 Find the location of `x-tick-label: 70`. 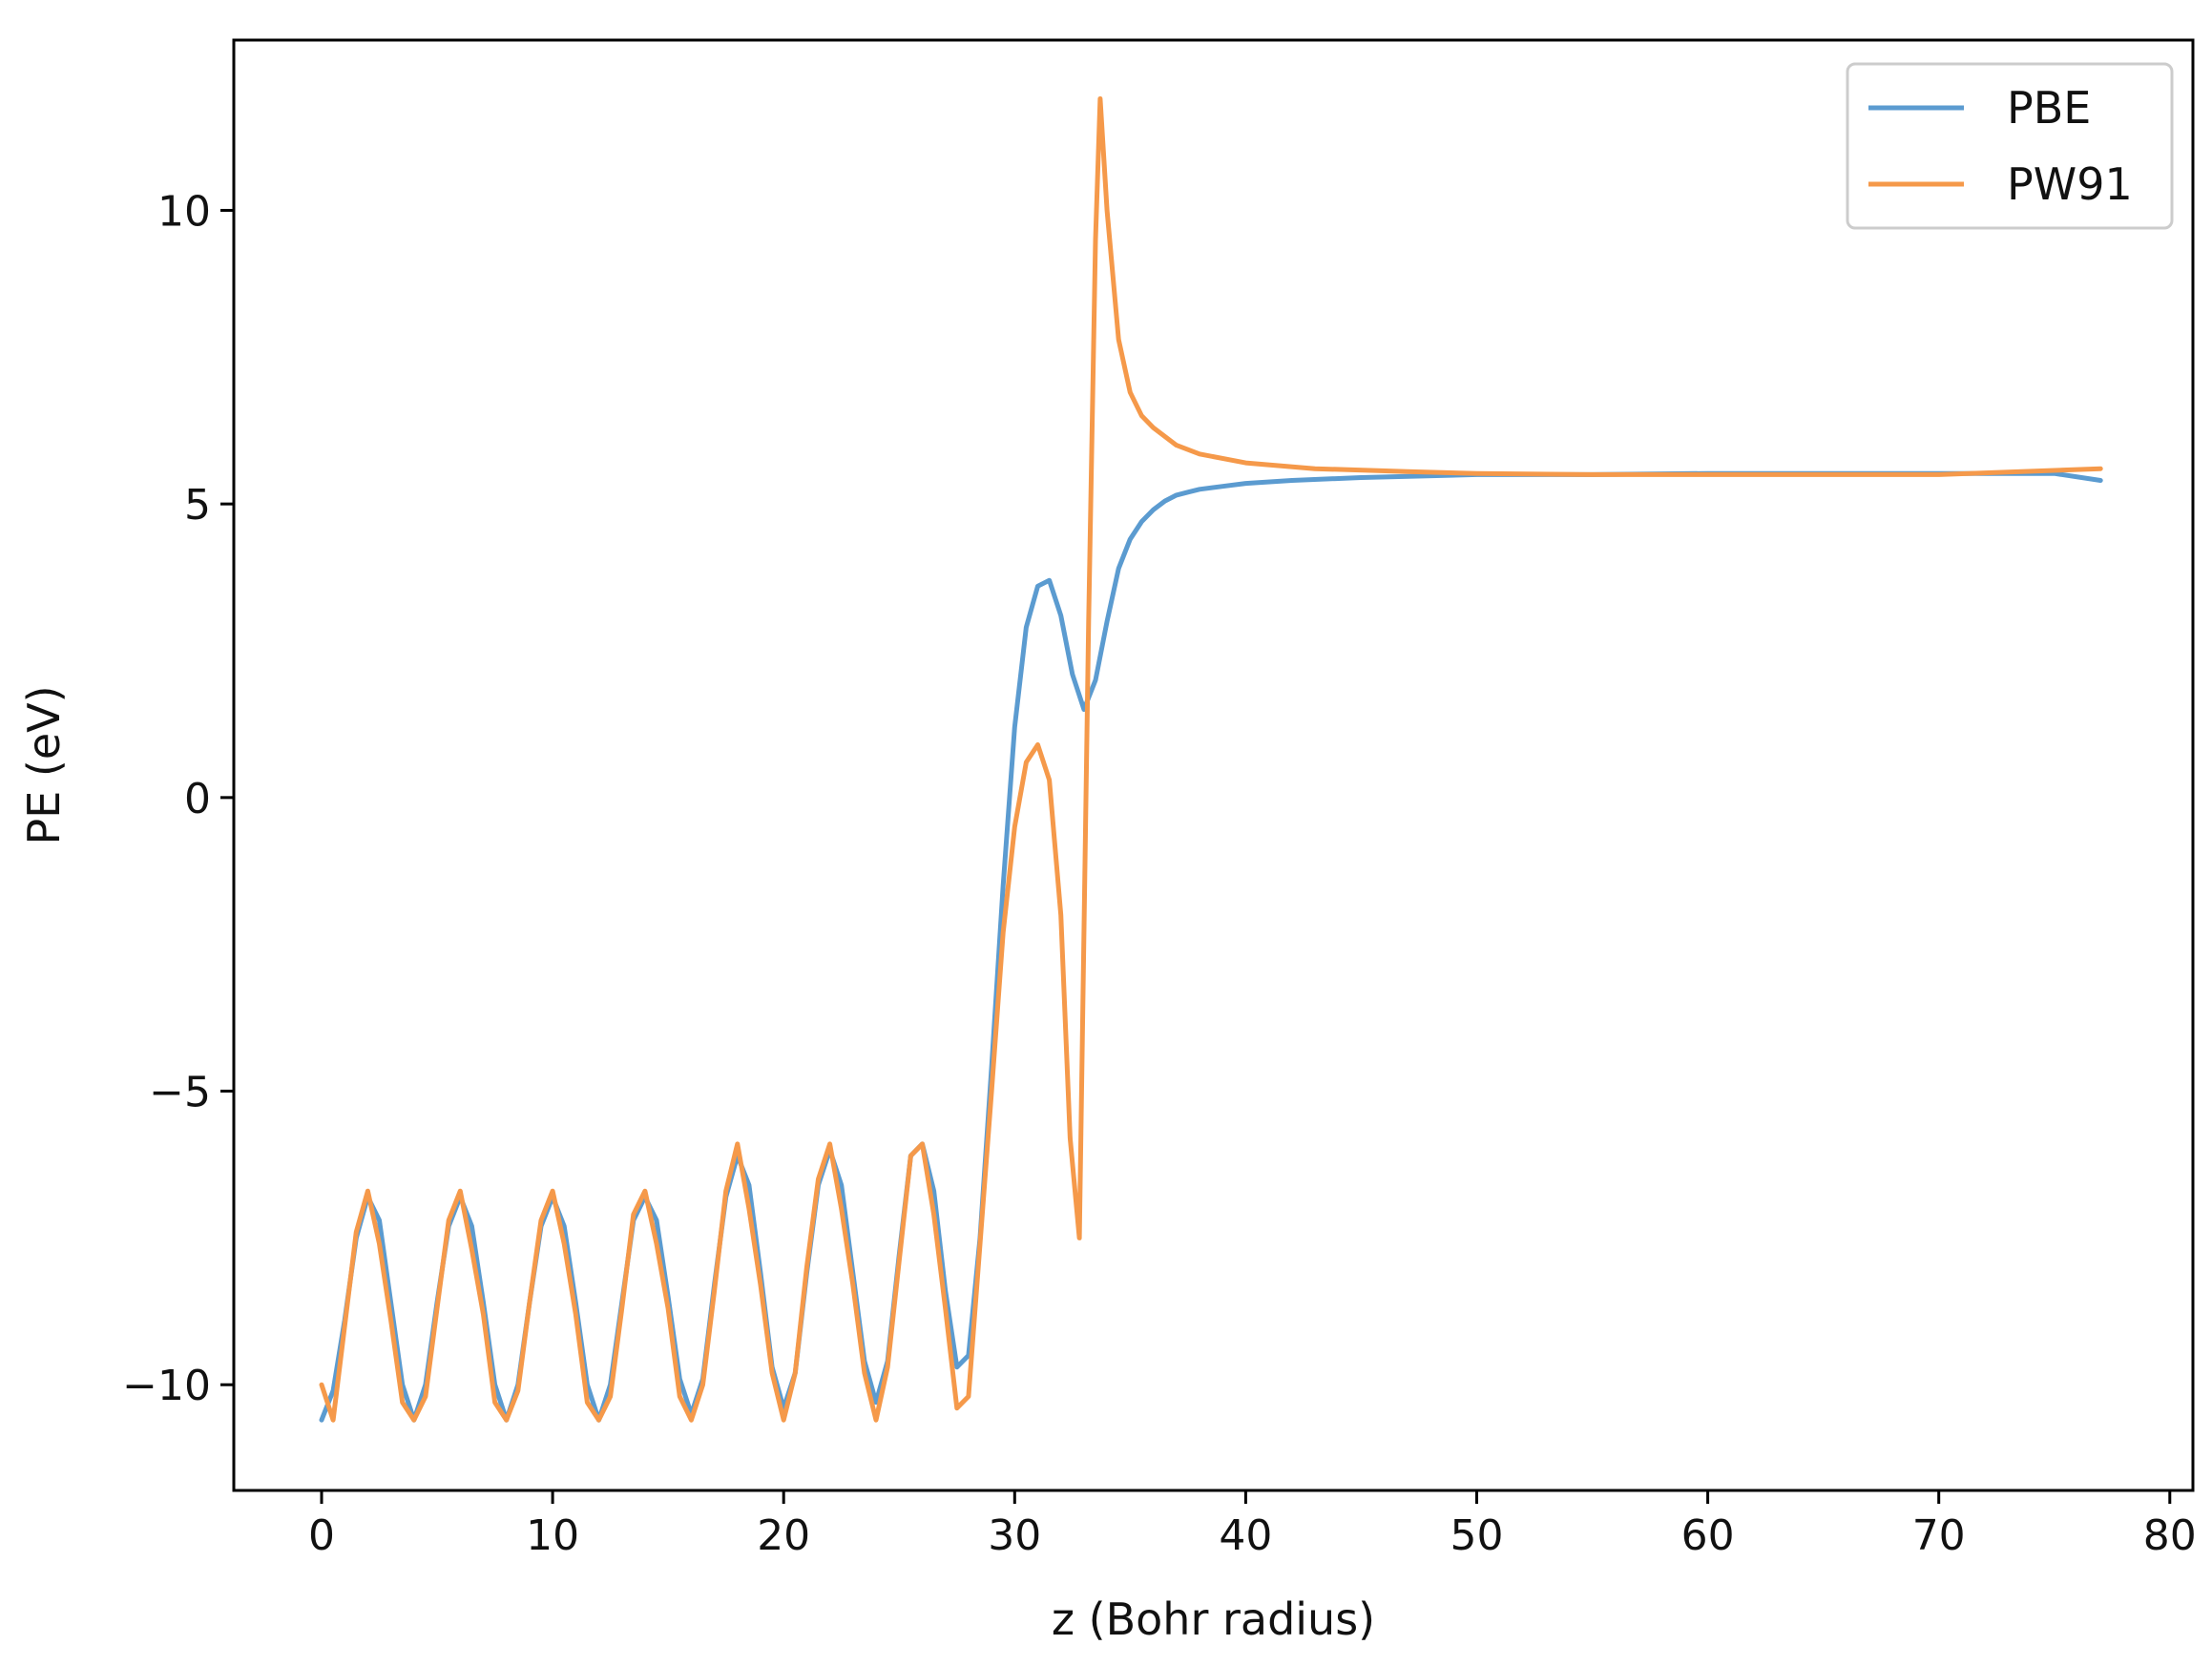

x-tick-label: 70 is located at coordinates (1939, 1535).